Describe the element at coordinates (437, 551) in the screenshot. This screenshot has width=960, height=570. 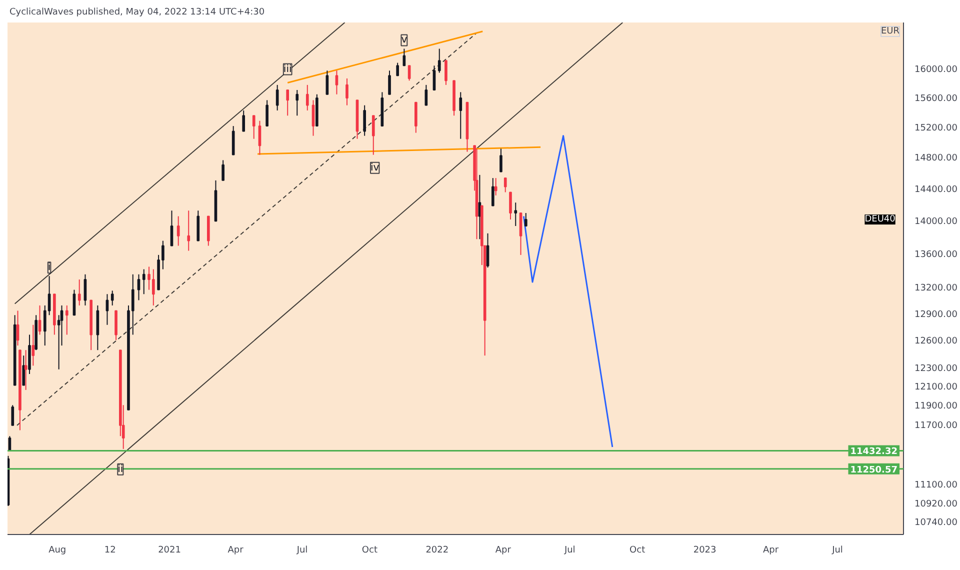
I see `x-tick-label: 2022` at that location.